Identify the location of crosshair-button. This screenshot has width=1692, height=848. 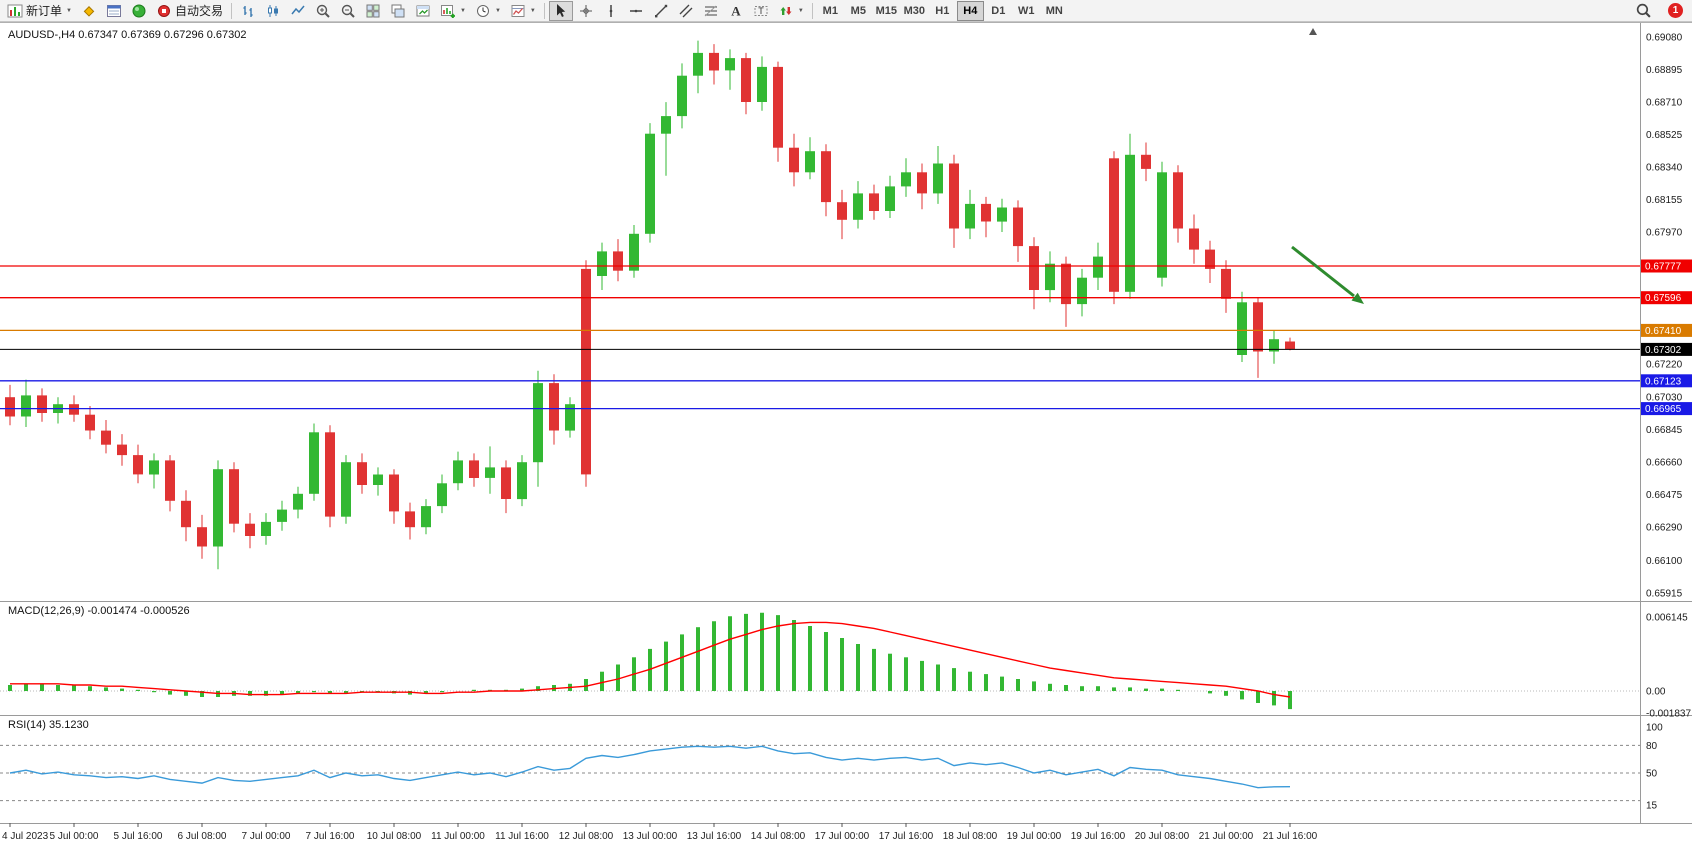
(586, 11).